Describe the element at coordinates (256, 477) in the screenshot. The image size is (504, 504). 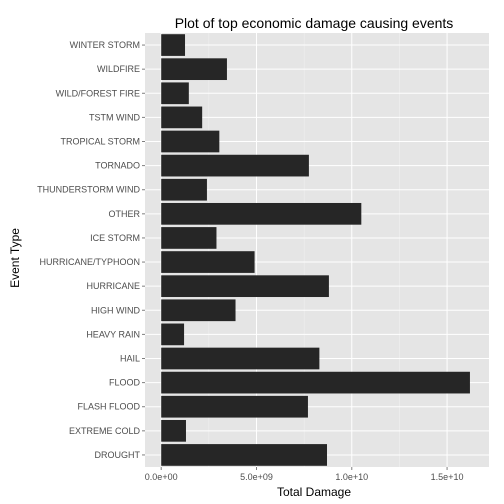
I see `x-tick-label: 5.0e+09` at that location.